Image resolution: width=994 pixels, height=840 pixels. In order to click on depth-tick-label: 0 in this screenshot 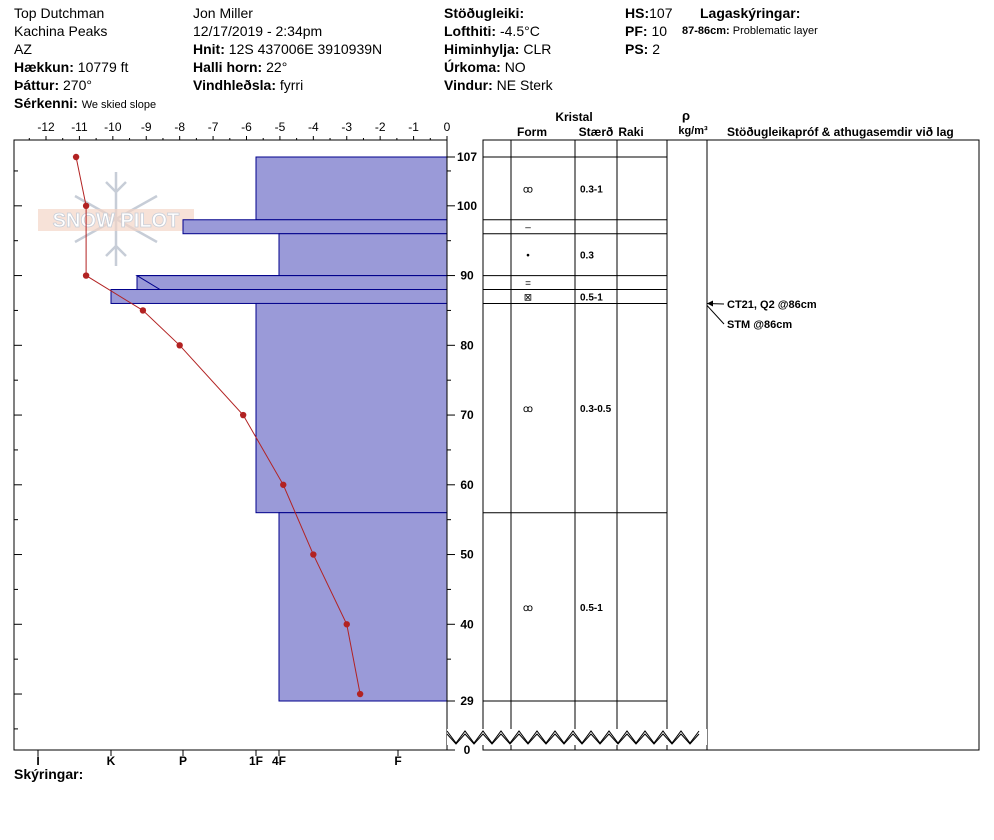, I will do `click(467, 750)`.